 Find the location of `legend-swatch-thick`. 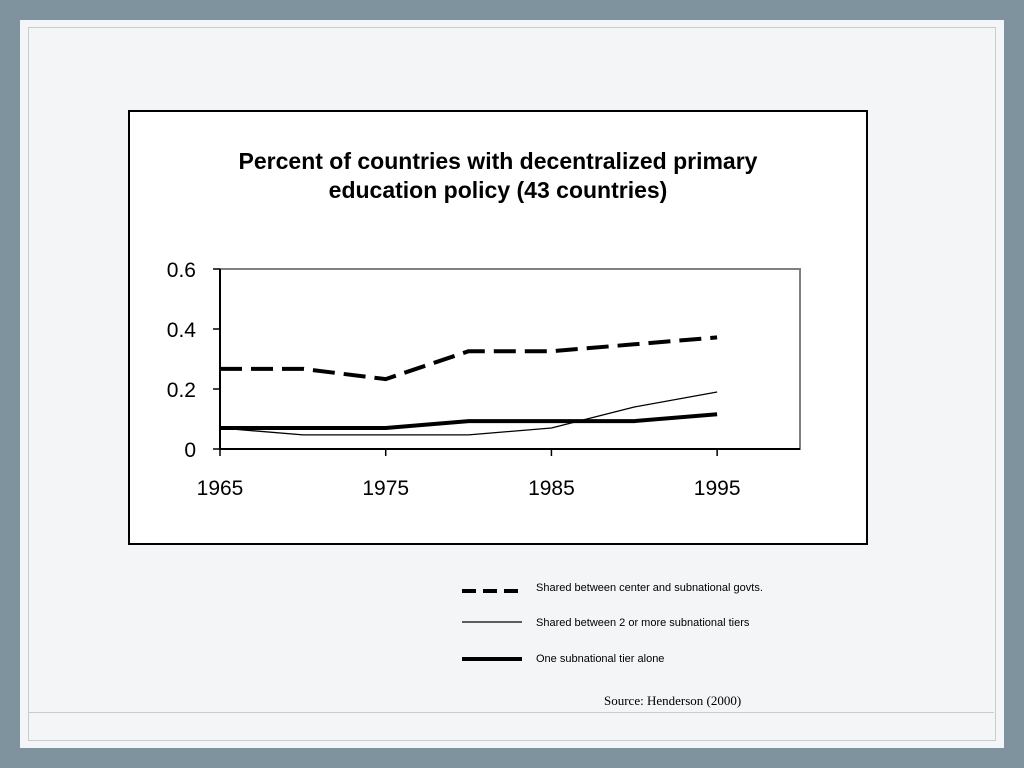

legend-swatch-thick is located at coordinates (492, 659).